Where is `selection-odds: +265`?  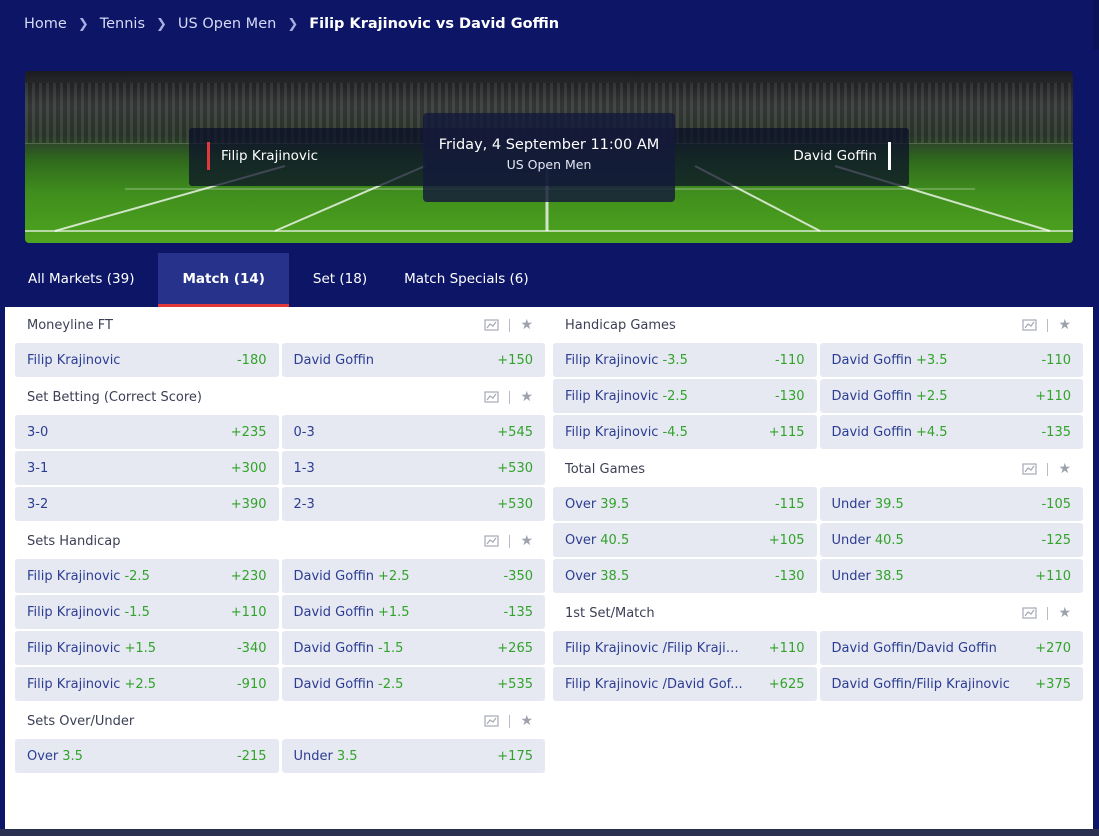
selection-odds: +265 is located at coordinates (515, 648).